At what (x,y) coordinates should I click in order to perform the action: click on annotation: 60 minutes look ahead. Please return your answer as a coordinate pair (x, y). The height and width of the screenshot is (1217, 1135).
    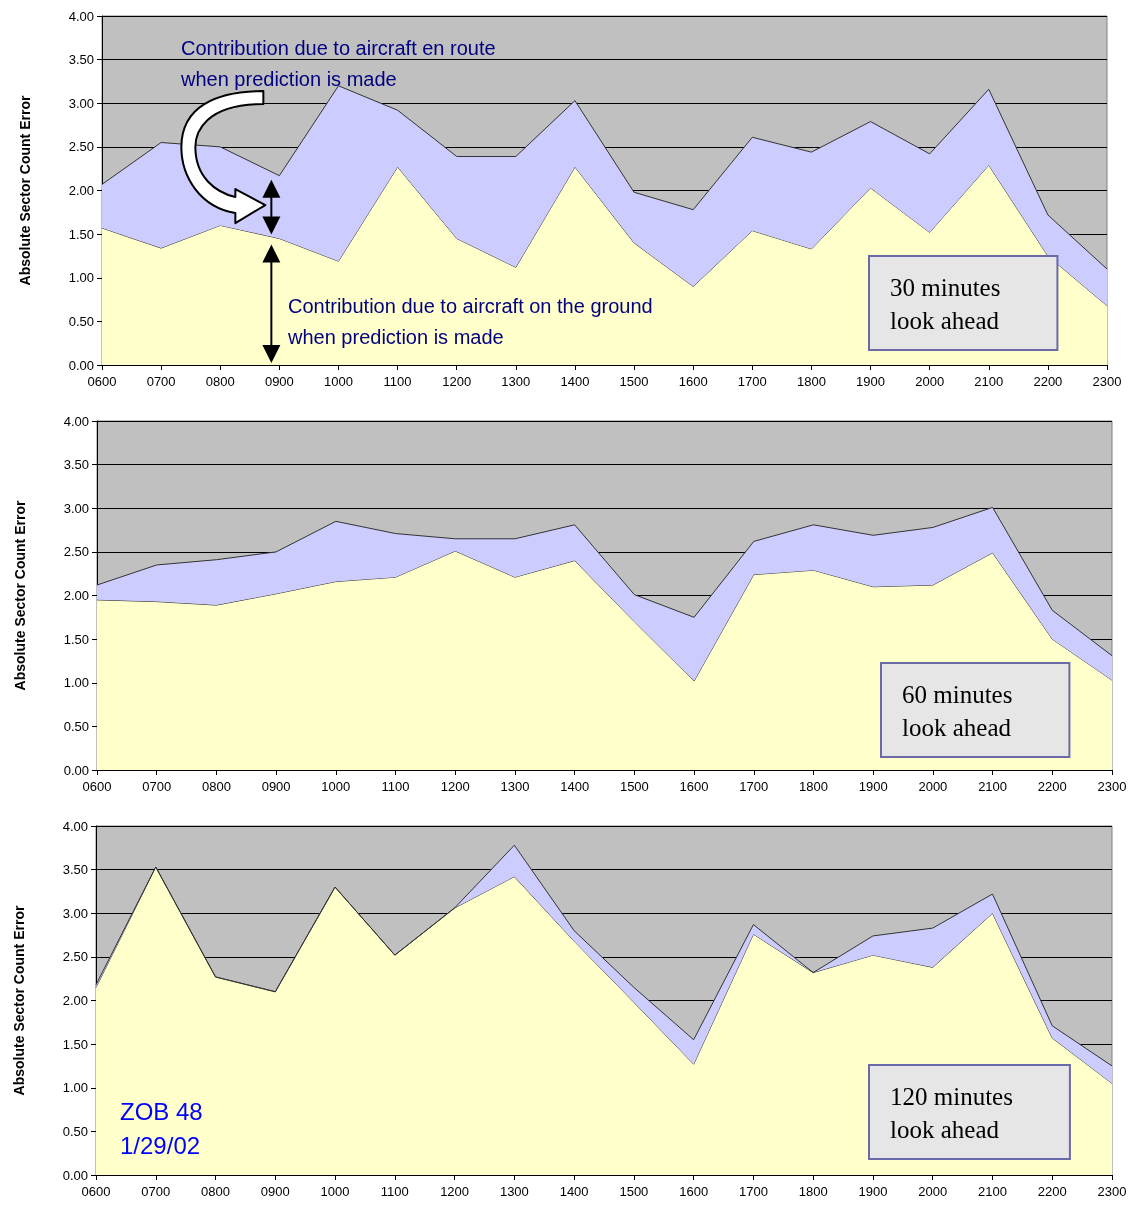
    Looking at the image, I should click on (957, 711).